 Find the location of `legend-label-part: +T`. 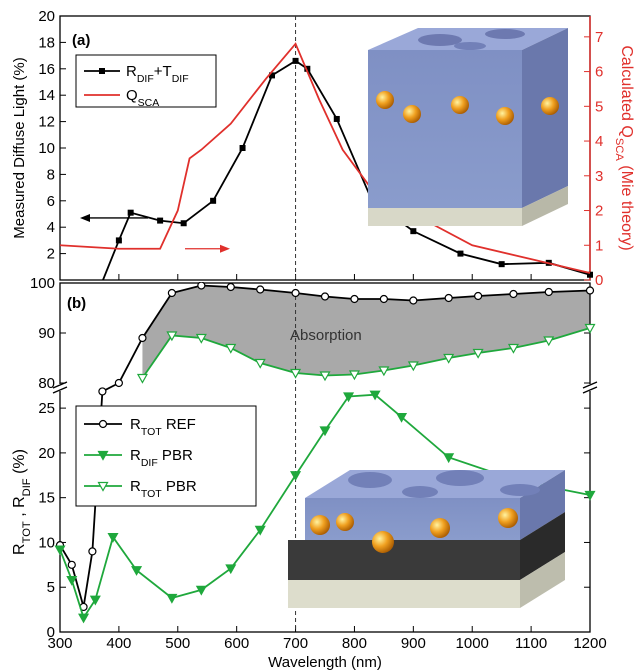

legend-label-part: +T is located at coordinates (163, 71).